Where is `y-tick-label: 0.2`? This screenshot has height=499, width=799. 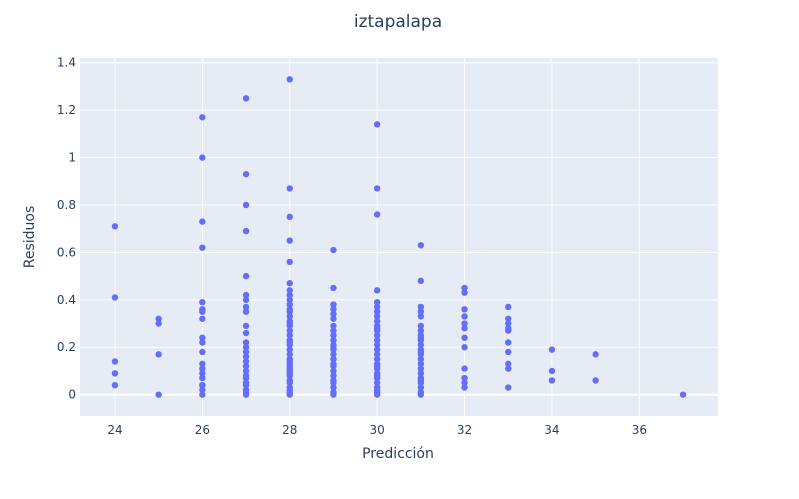 y-tick-label: 0.2 is located at coordinates (66, 347).